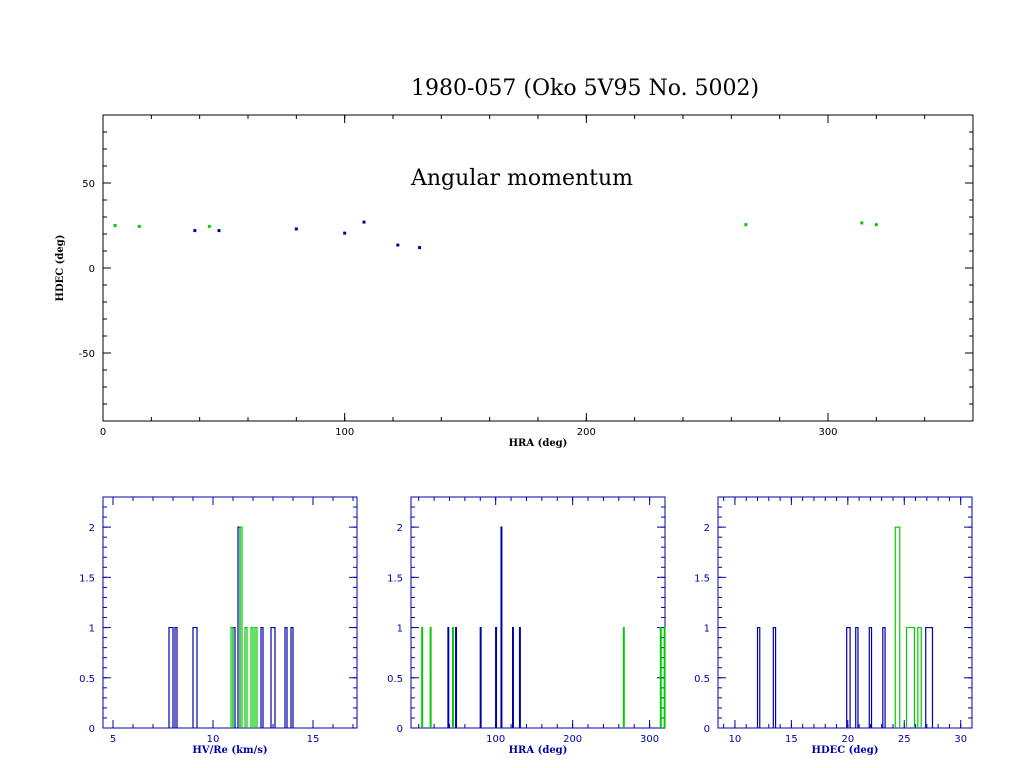 The height and width of the screenshot is (768, 1024). What do you see at coordinates (522, 178) in the screenshot?
I see `chart-subtitle: Angular momentum` at bounding box center [522, 178].